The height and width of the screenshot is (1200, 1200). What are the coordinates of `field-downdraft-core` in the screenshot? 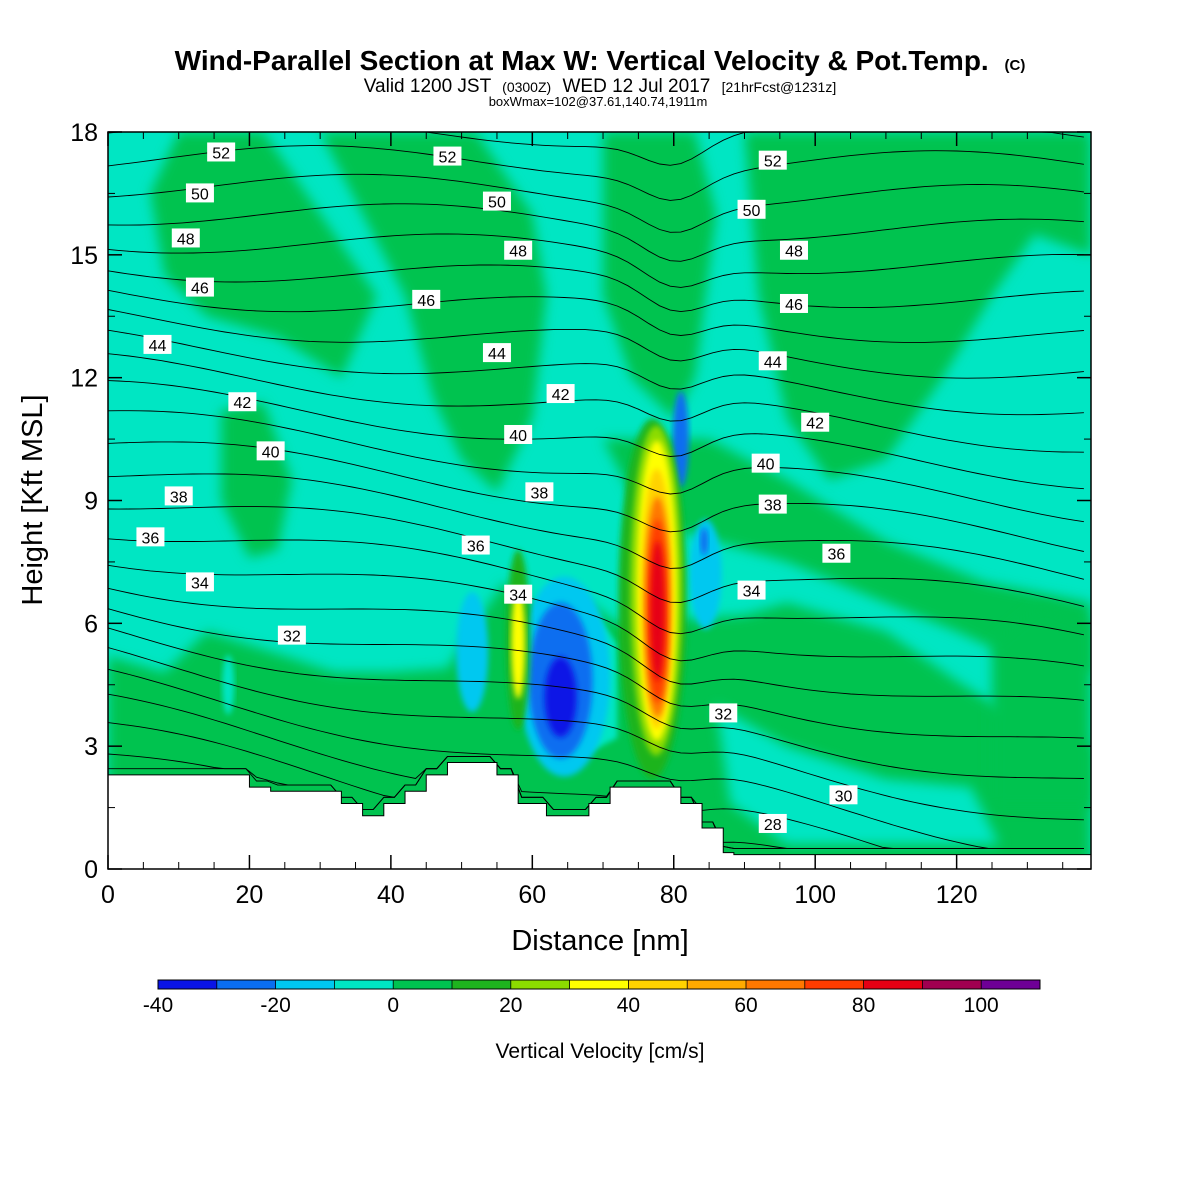 It's located at (560, 697).